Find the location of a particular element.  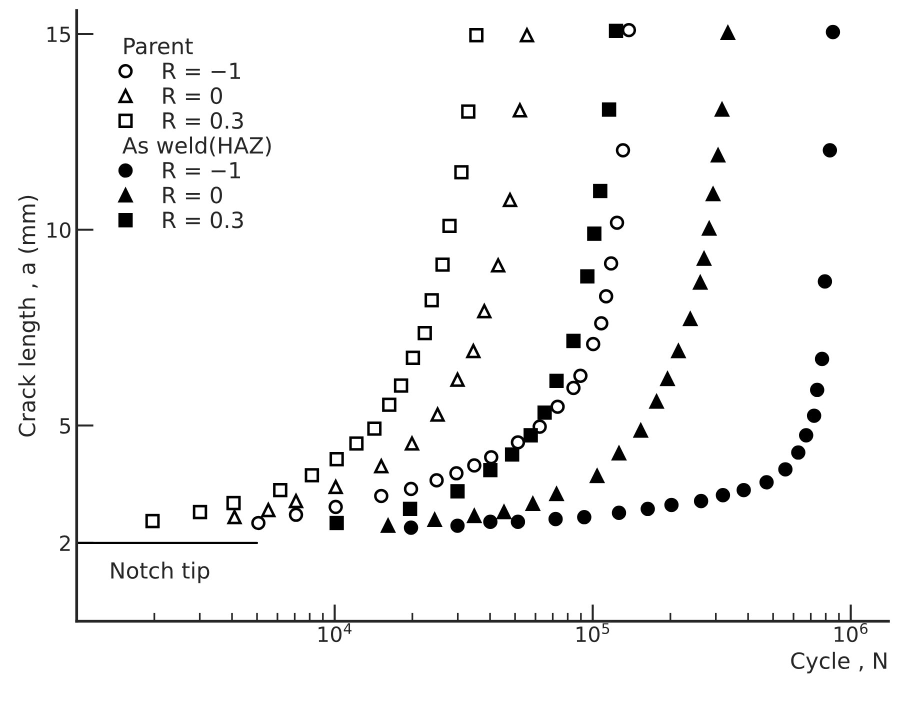

annotation: Notch tip is located at coordinates (160, 573).